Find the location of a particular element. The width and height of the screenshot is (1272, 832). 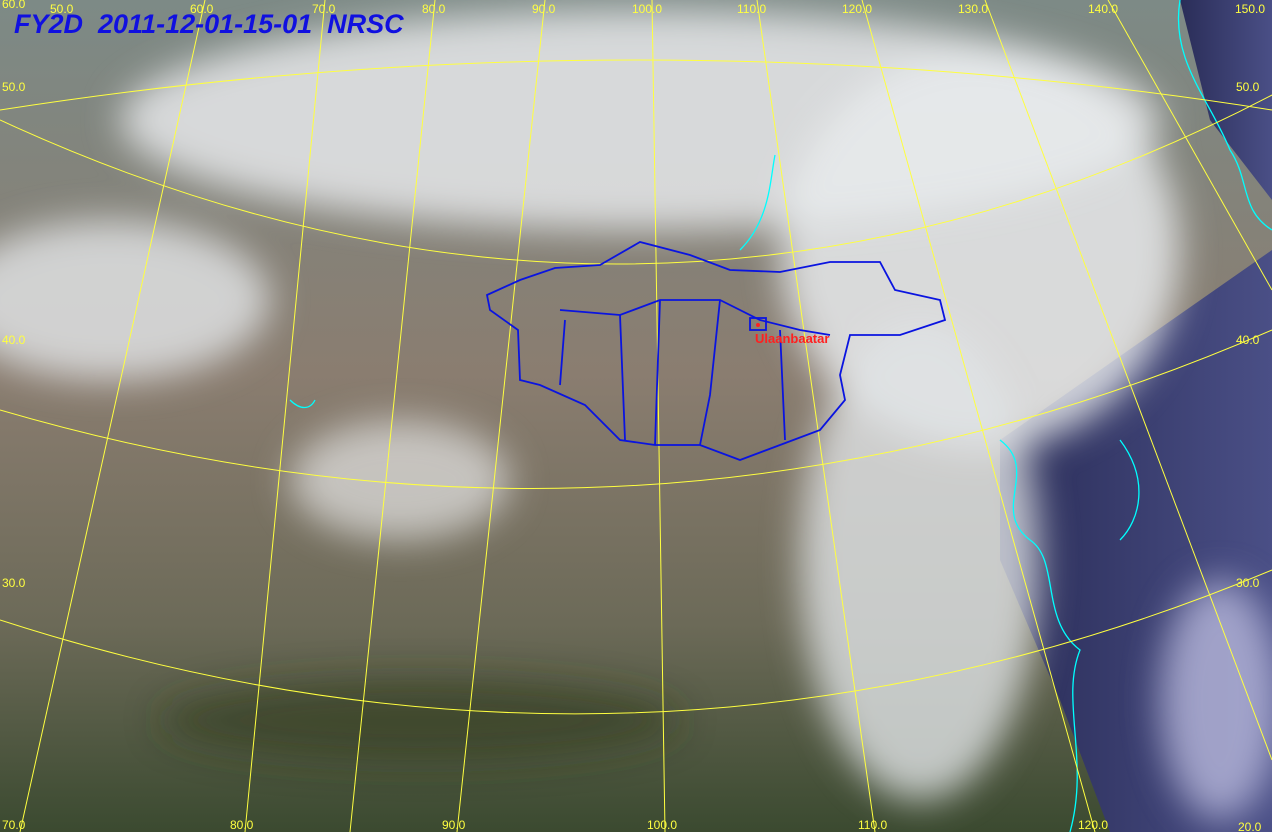

coordinate-label: 150.0 is located at coordinates (1250, 9).